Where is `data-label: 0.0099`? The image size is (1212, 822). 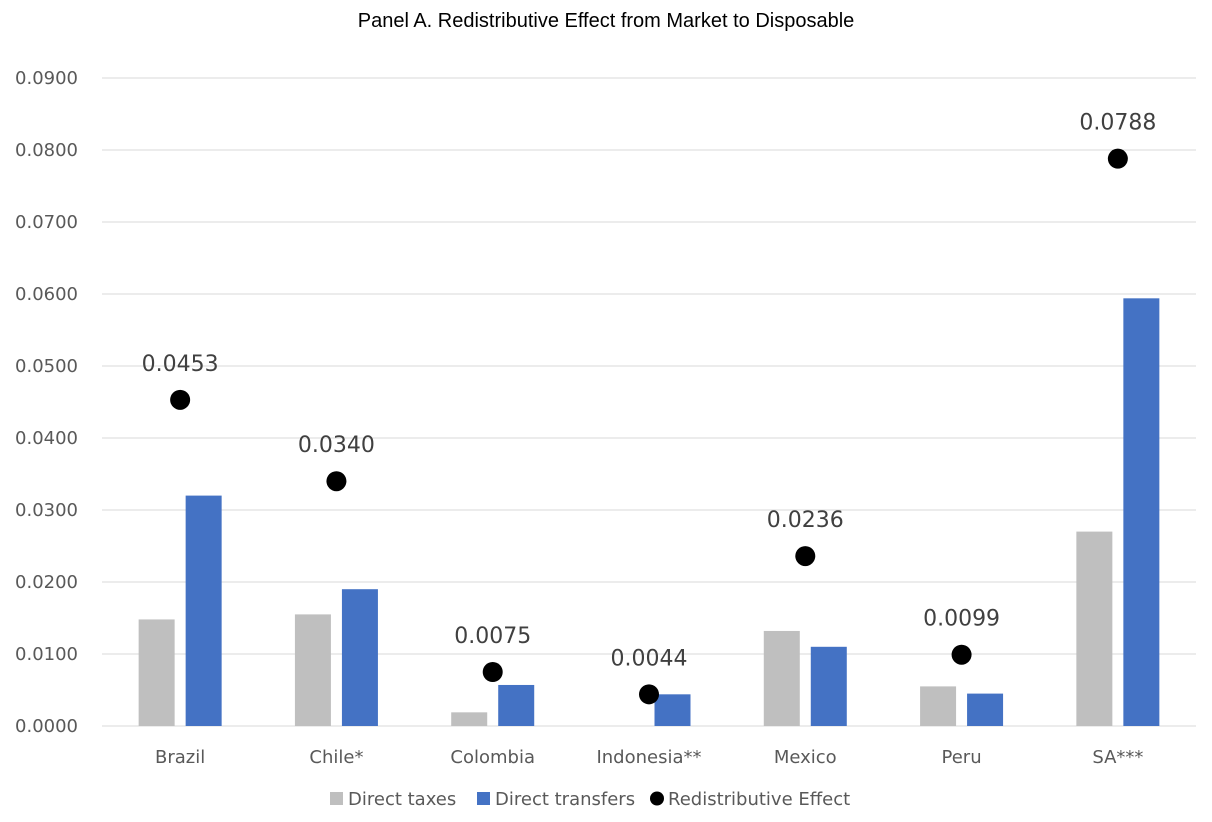 data-label: 0.0099 is located at coordinates (961, 619).